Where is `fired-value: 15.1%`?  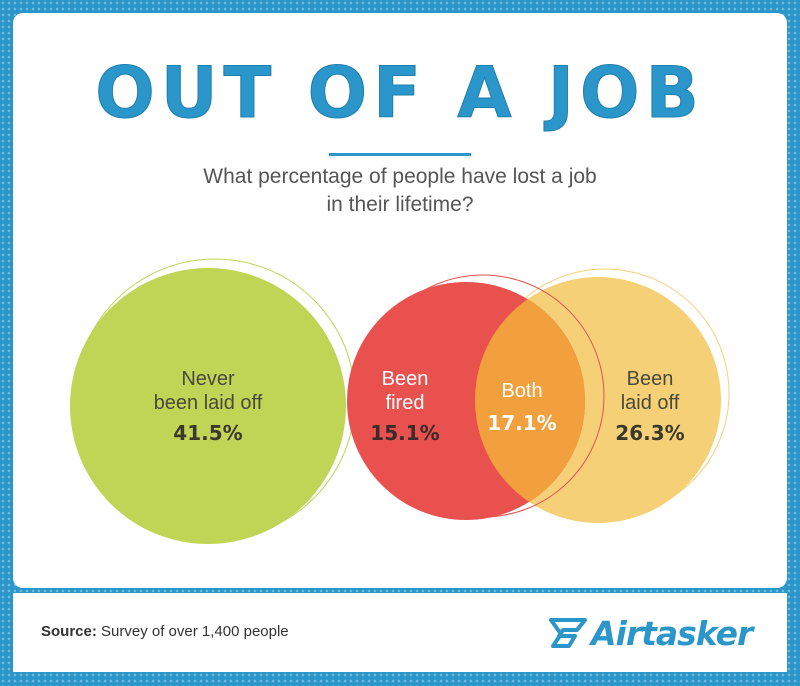 fired-value: 15.1% is located at coordinates (404, 433).